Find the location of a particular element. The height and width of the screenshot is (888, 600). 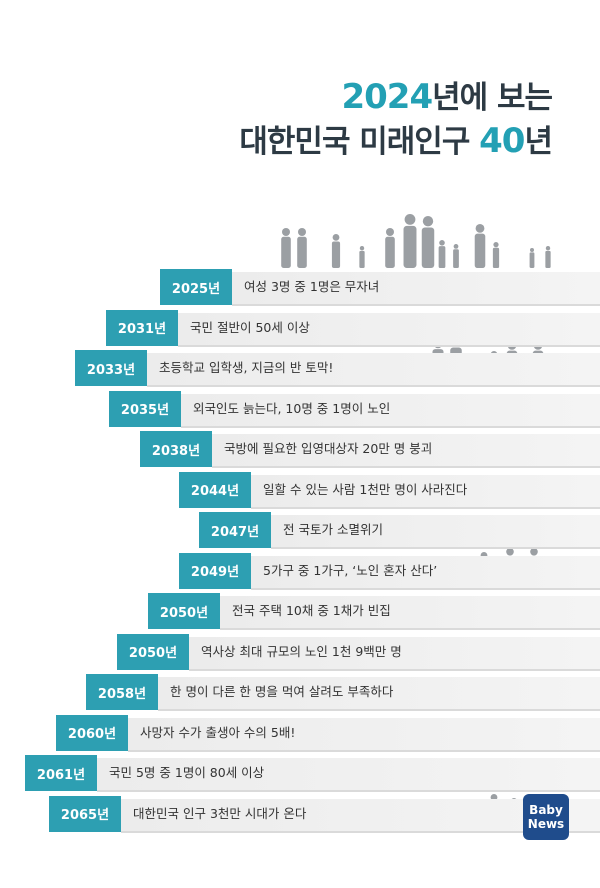

timeline-row: 2044년 일할 수 있는 사람 1천만 명이 사라진다 is located at coordinates (389, 490).